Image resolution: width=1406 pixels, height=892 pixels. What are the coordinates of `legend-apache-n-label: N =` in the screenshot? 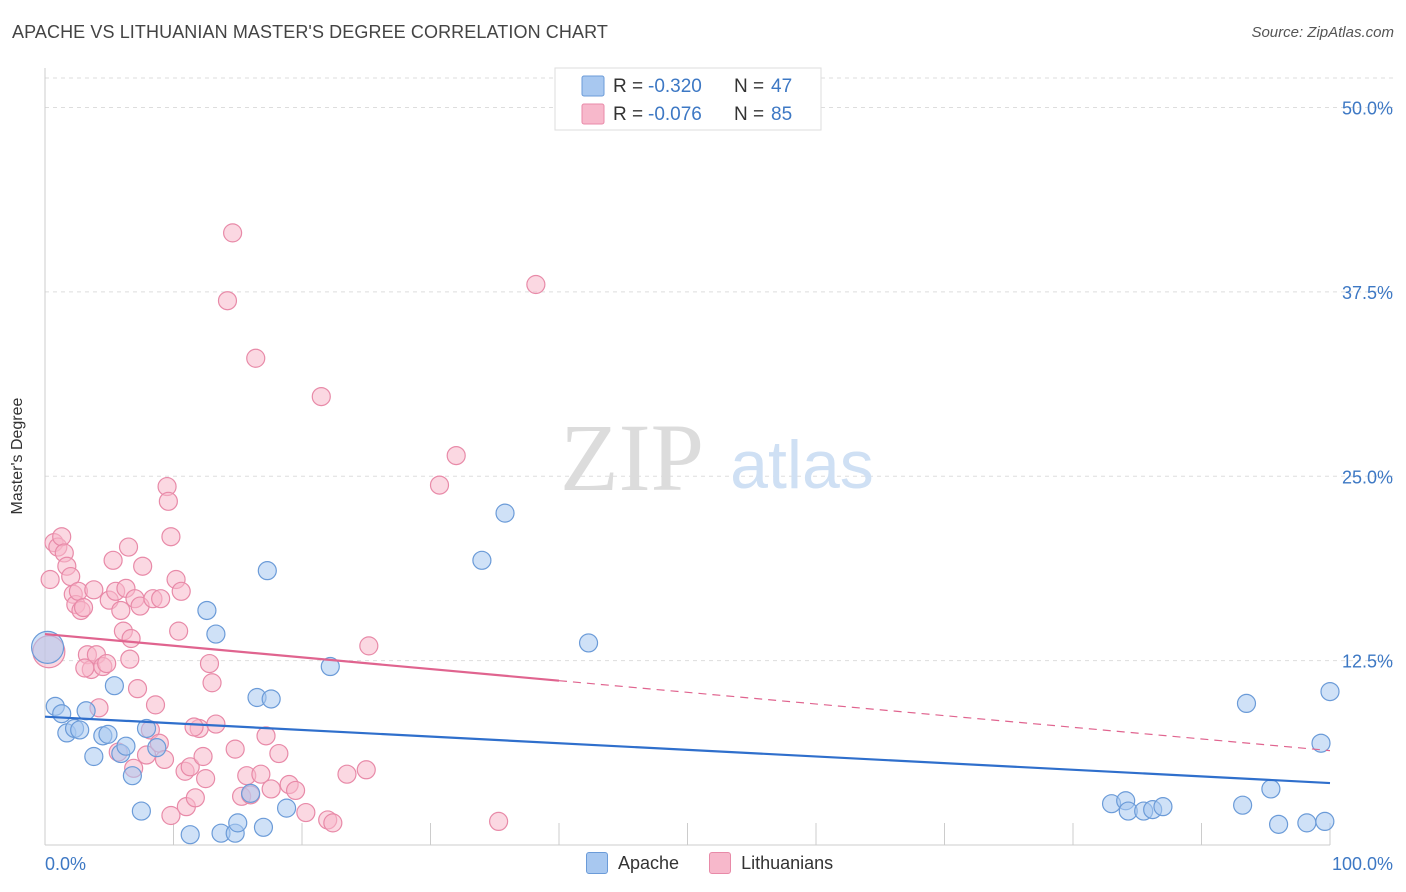 It's located at (749, 86).